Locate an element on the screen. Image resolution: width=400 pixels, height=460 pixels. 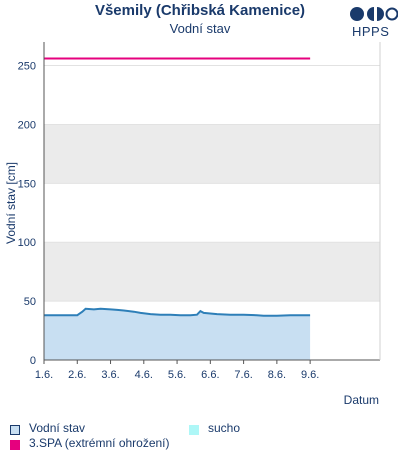
y-tick-label-100: 100 is located at coordinates (27, 243).